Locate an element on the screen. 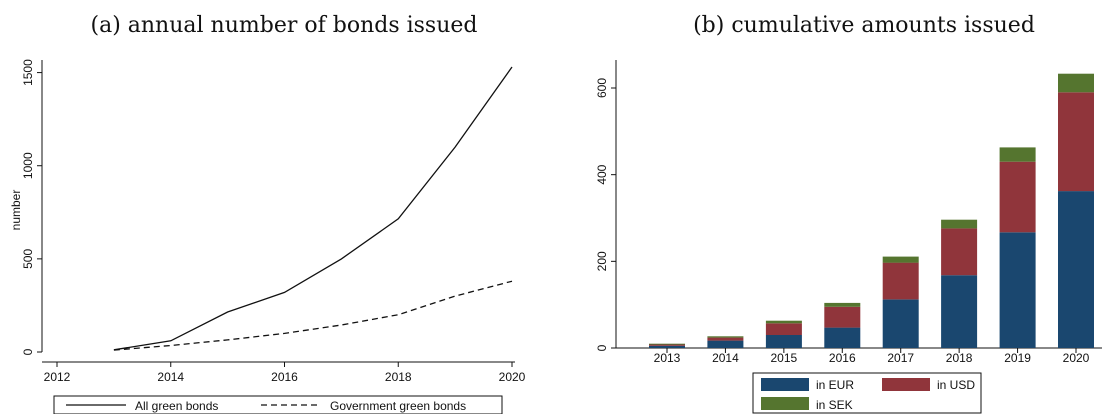  panel-b-x-tick-label: 2015 is located at coordinates (784, 358).